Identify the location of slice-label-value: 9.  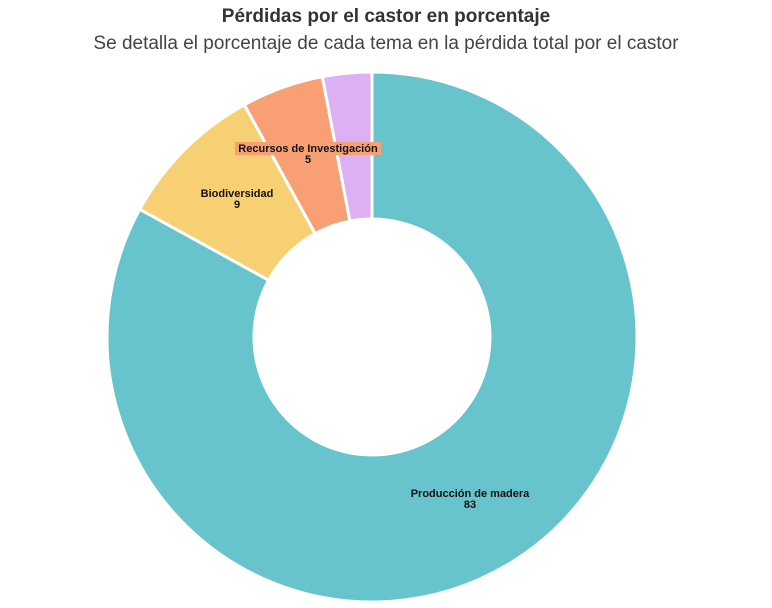
(237, 205).